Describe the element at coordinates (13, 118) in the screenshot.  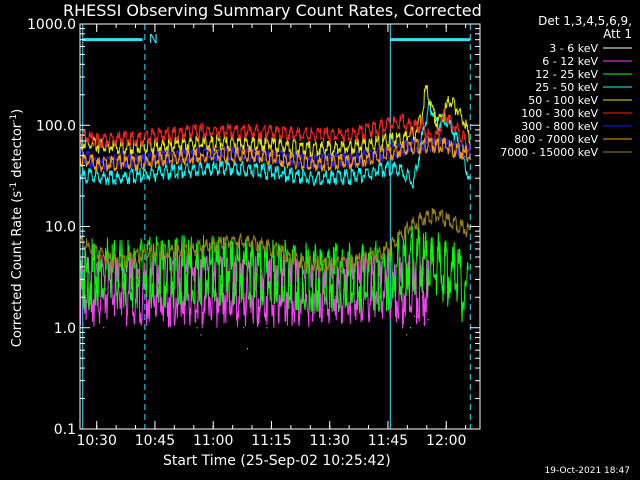
I see `y-axis-label-exp2: -1` at that location.